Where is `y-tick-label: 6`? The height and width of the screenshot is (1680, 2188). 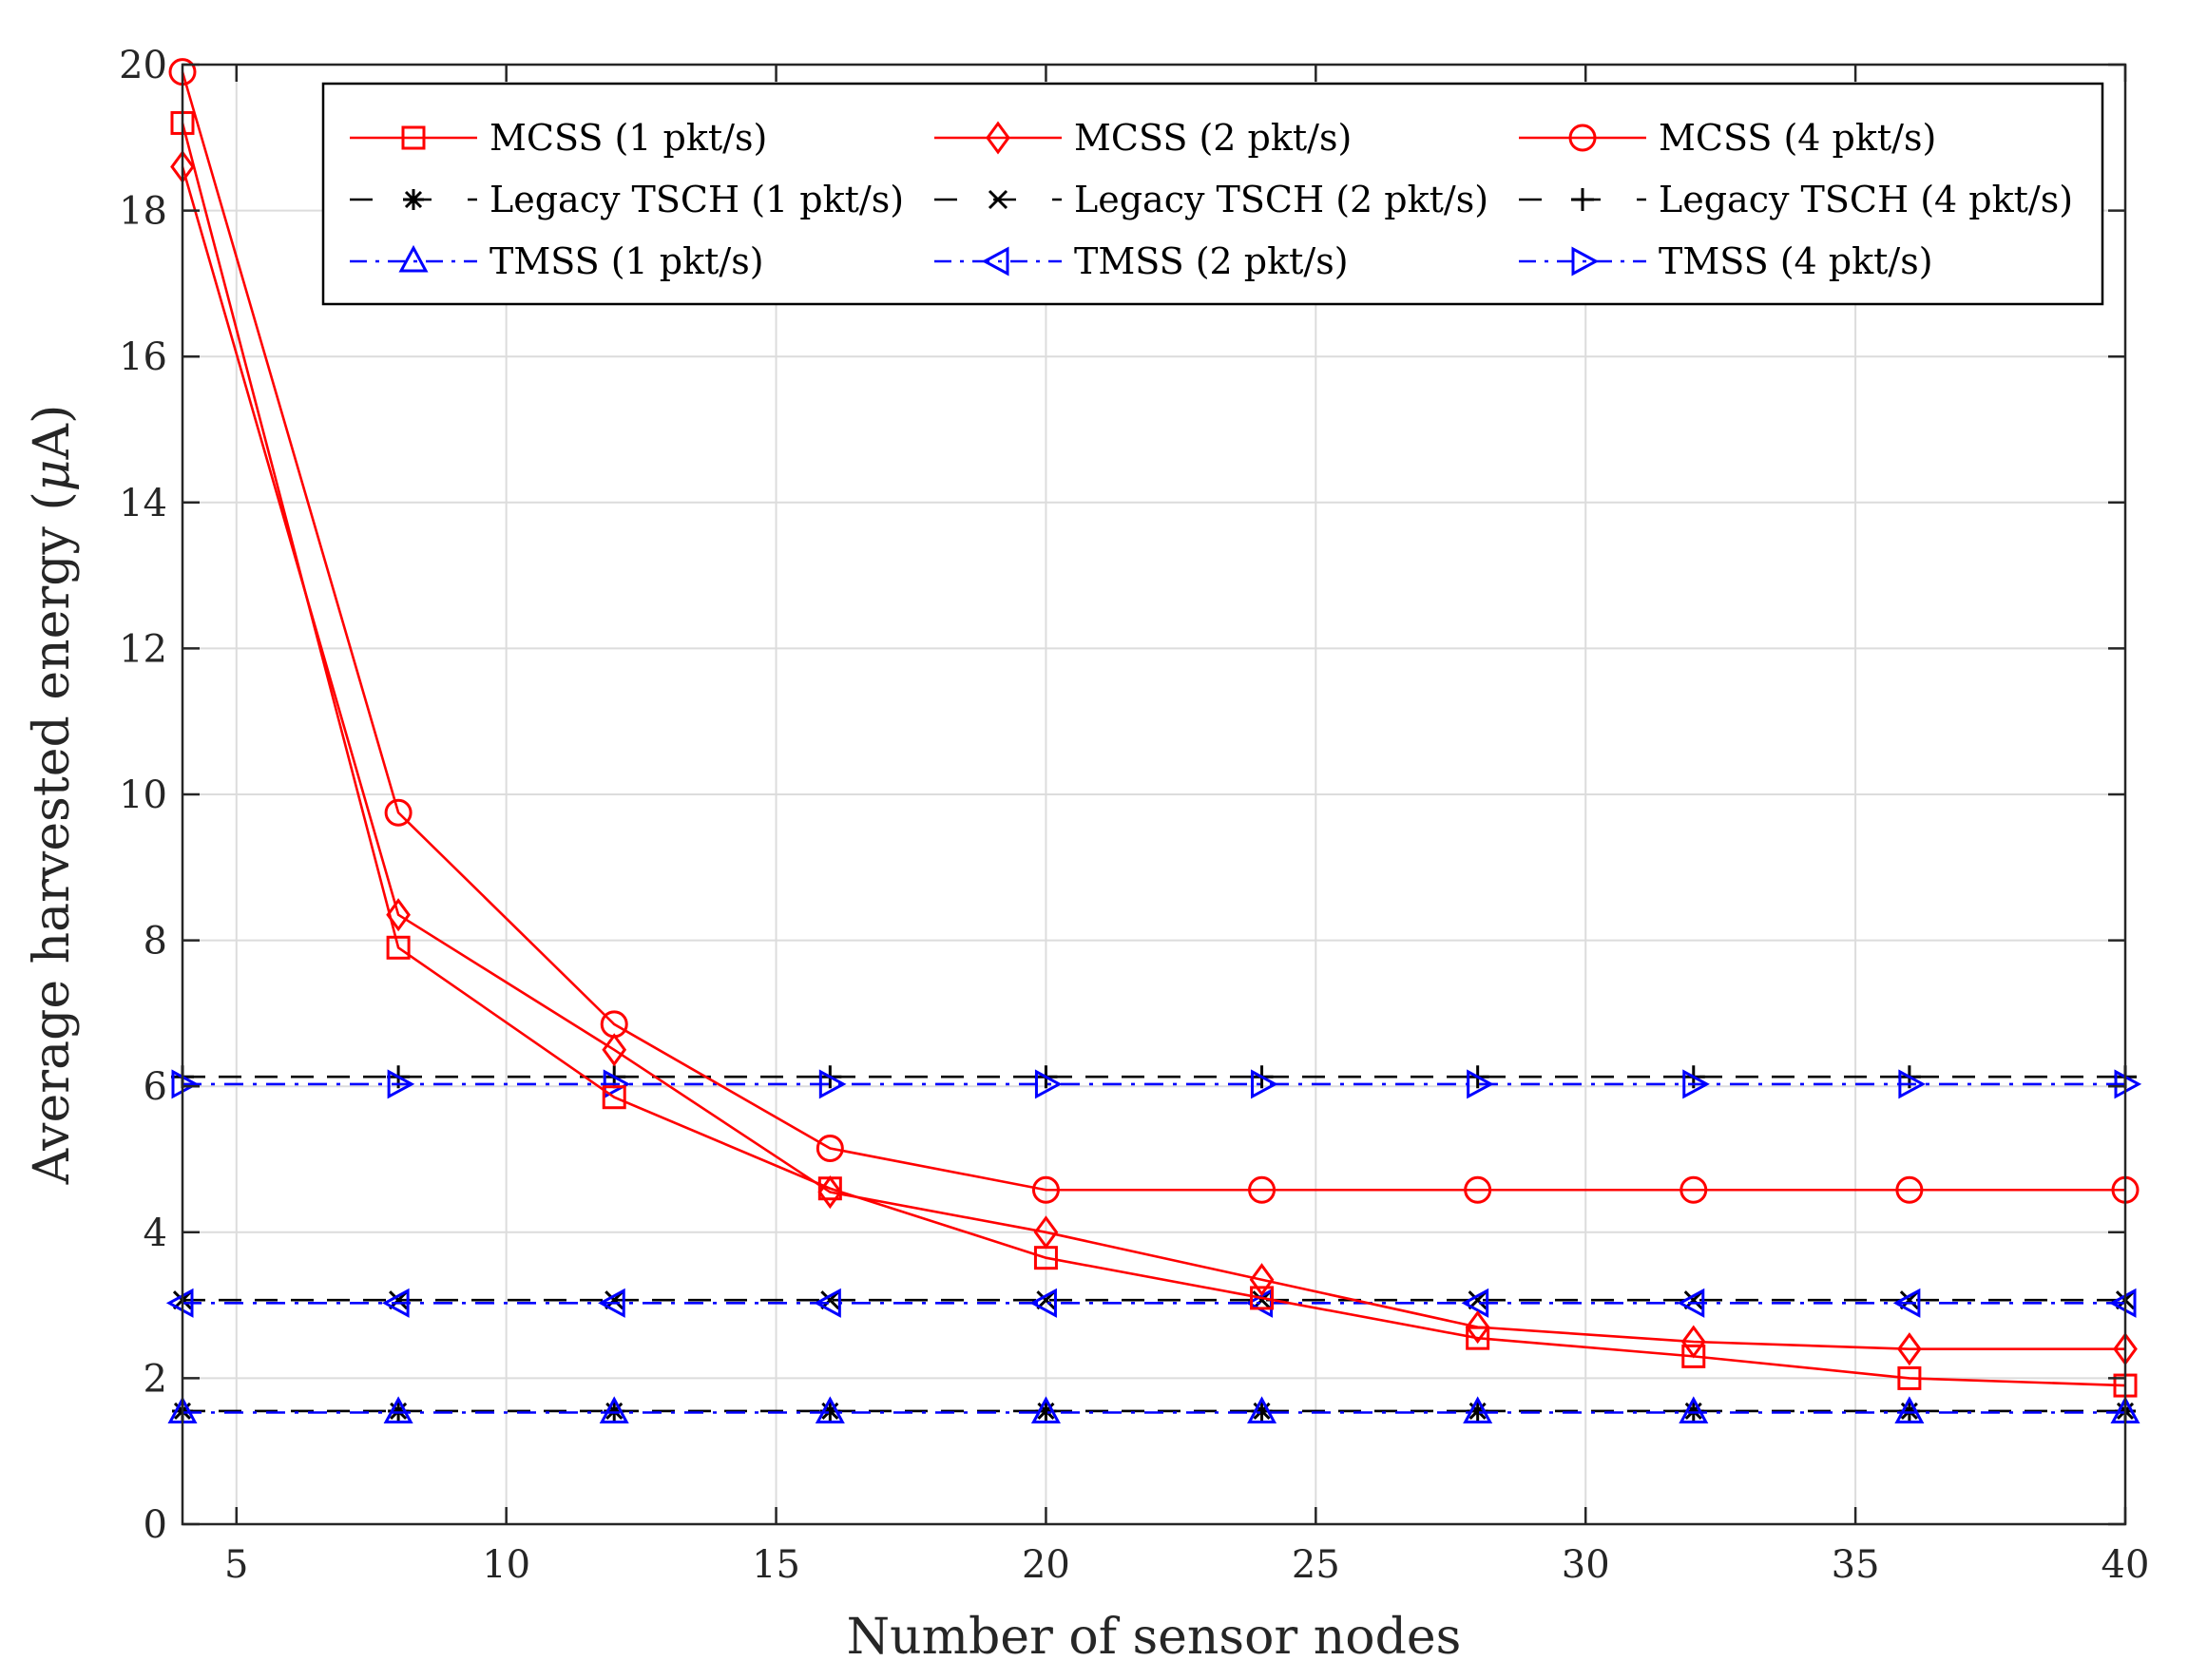 y-tick-label: 6 is located at coordinates (156, 1087).